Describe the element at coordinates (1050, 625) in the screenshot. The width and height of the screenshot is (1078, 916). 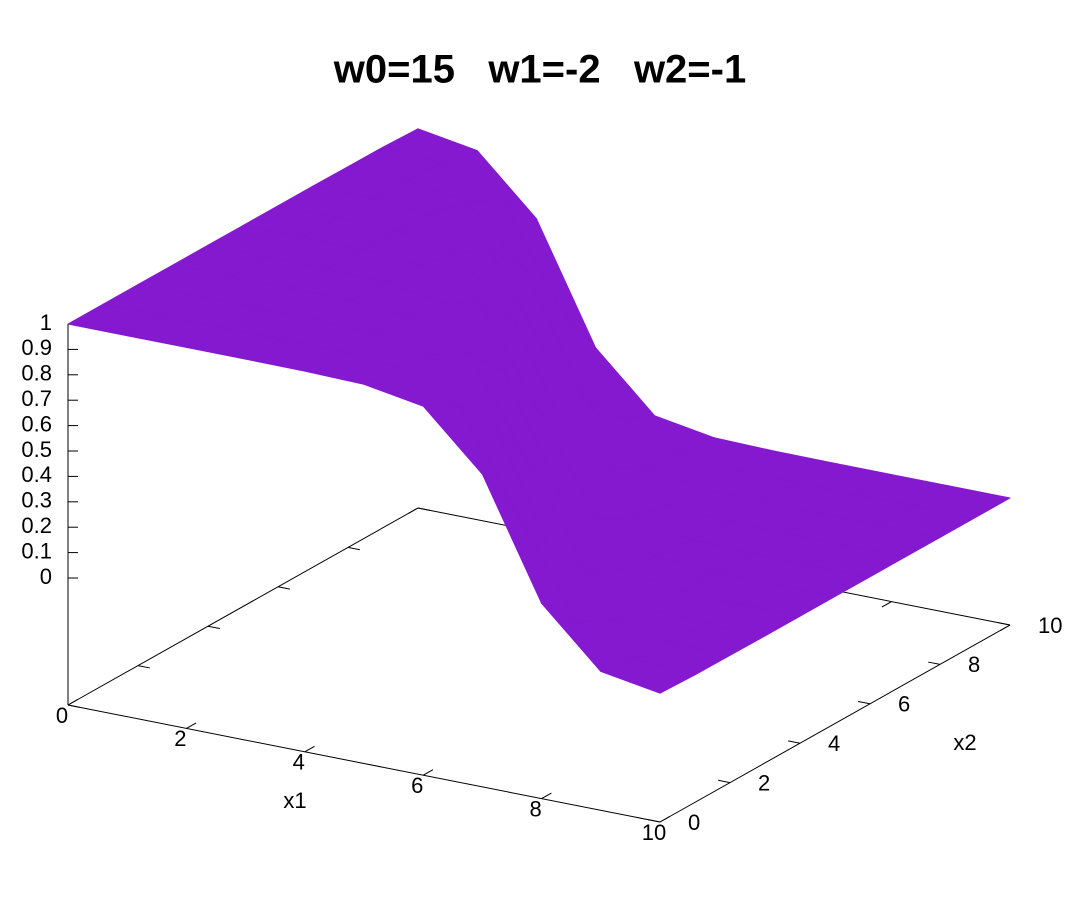
I see `y-tick-label: 10` at that location.